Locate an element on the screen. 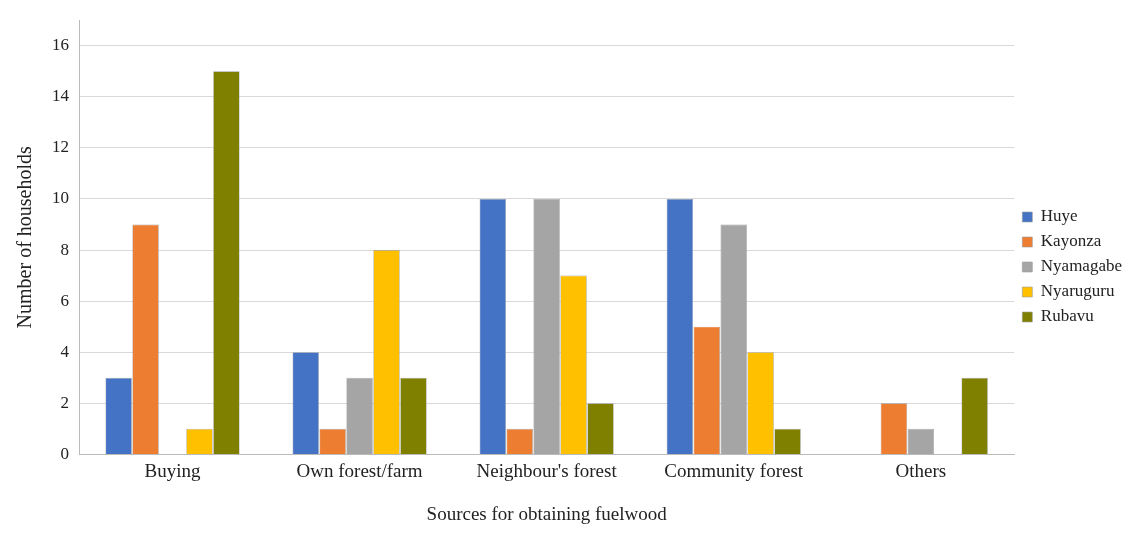  y-tick-label: 14 is located at coordinates (61, 96).